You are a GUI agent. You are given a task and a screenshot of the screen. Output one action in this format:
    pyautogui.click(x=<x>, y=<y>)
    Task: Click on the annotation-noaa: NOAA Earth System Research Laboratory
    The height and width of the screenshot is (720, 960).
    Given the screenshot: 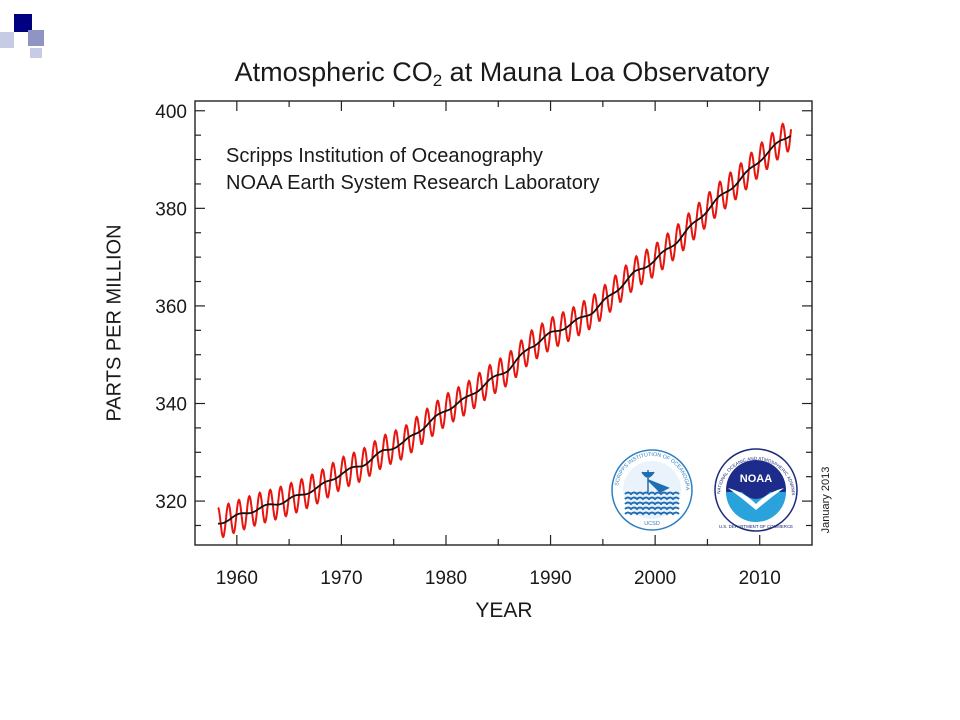 What is the action you would take?
    pyautogui.click(x=413, y=183)
    